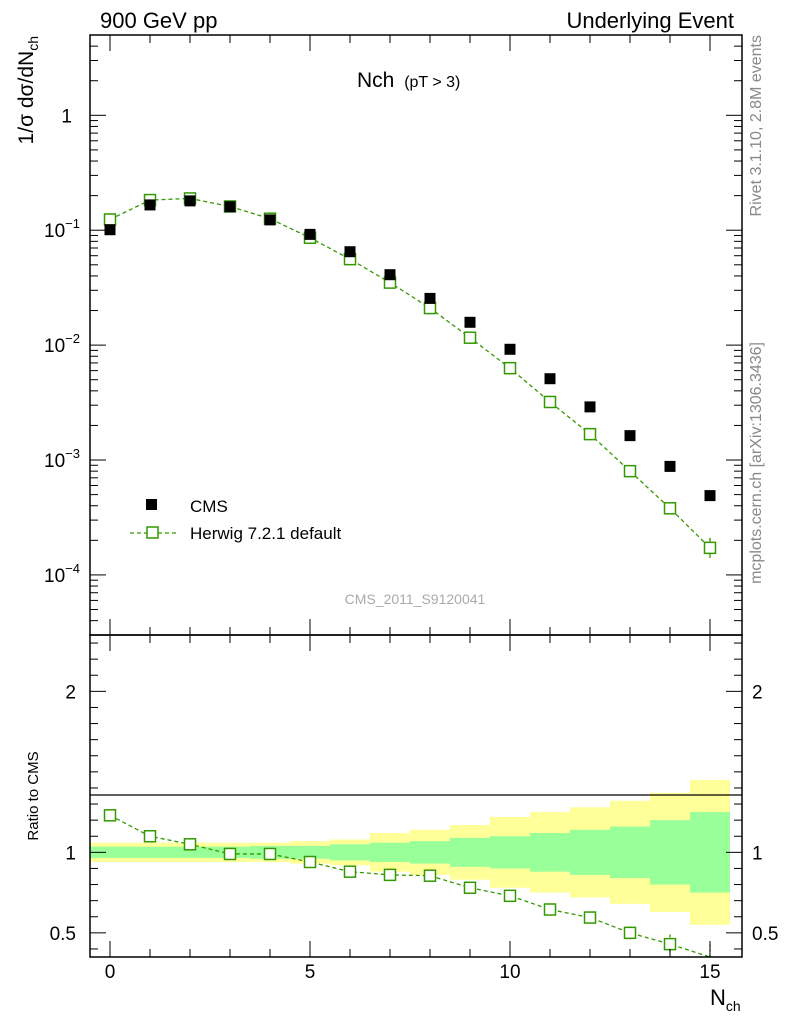 This screenshot has height=1024, width=786. I want to click on ratio-herwig-points, so click(407, 883).